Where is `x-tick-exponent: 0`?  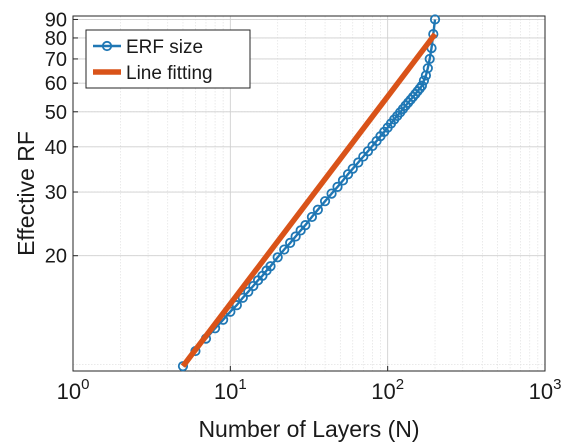 x-tick-exponent: 0 is located at coordinates (85, 384).